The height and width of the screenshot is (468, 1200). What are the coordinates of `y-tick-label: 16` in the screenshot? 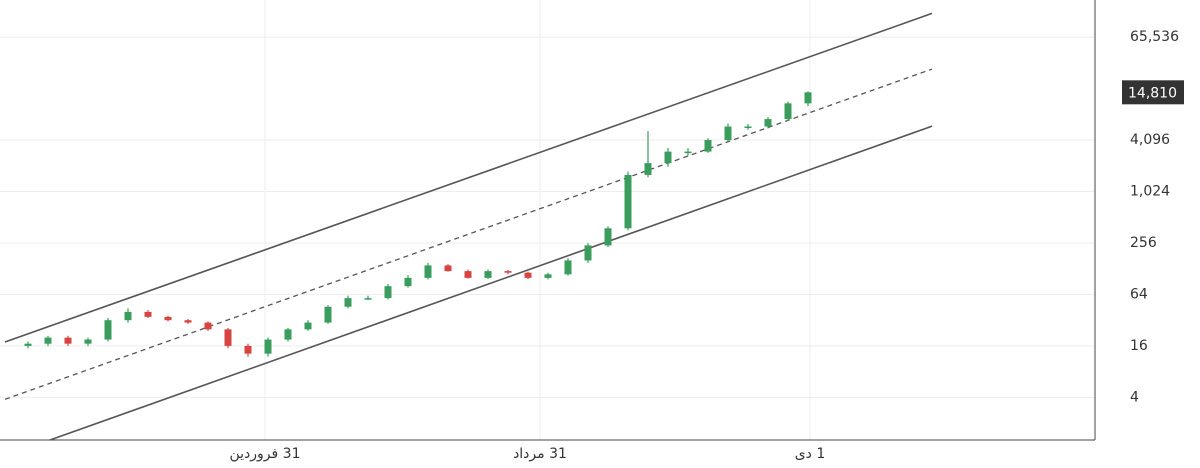 It's located at (1139, 346).